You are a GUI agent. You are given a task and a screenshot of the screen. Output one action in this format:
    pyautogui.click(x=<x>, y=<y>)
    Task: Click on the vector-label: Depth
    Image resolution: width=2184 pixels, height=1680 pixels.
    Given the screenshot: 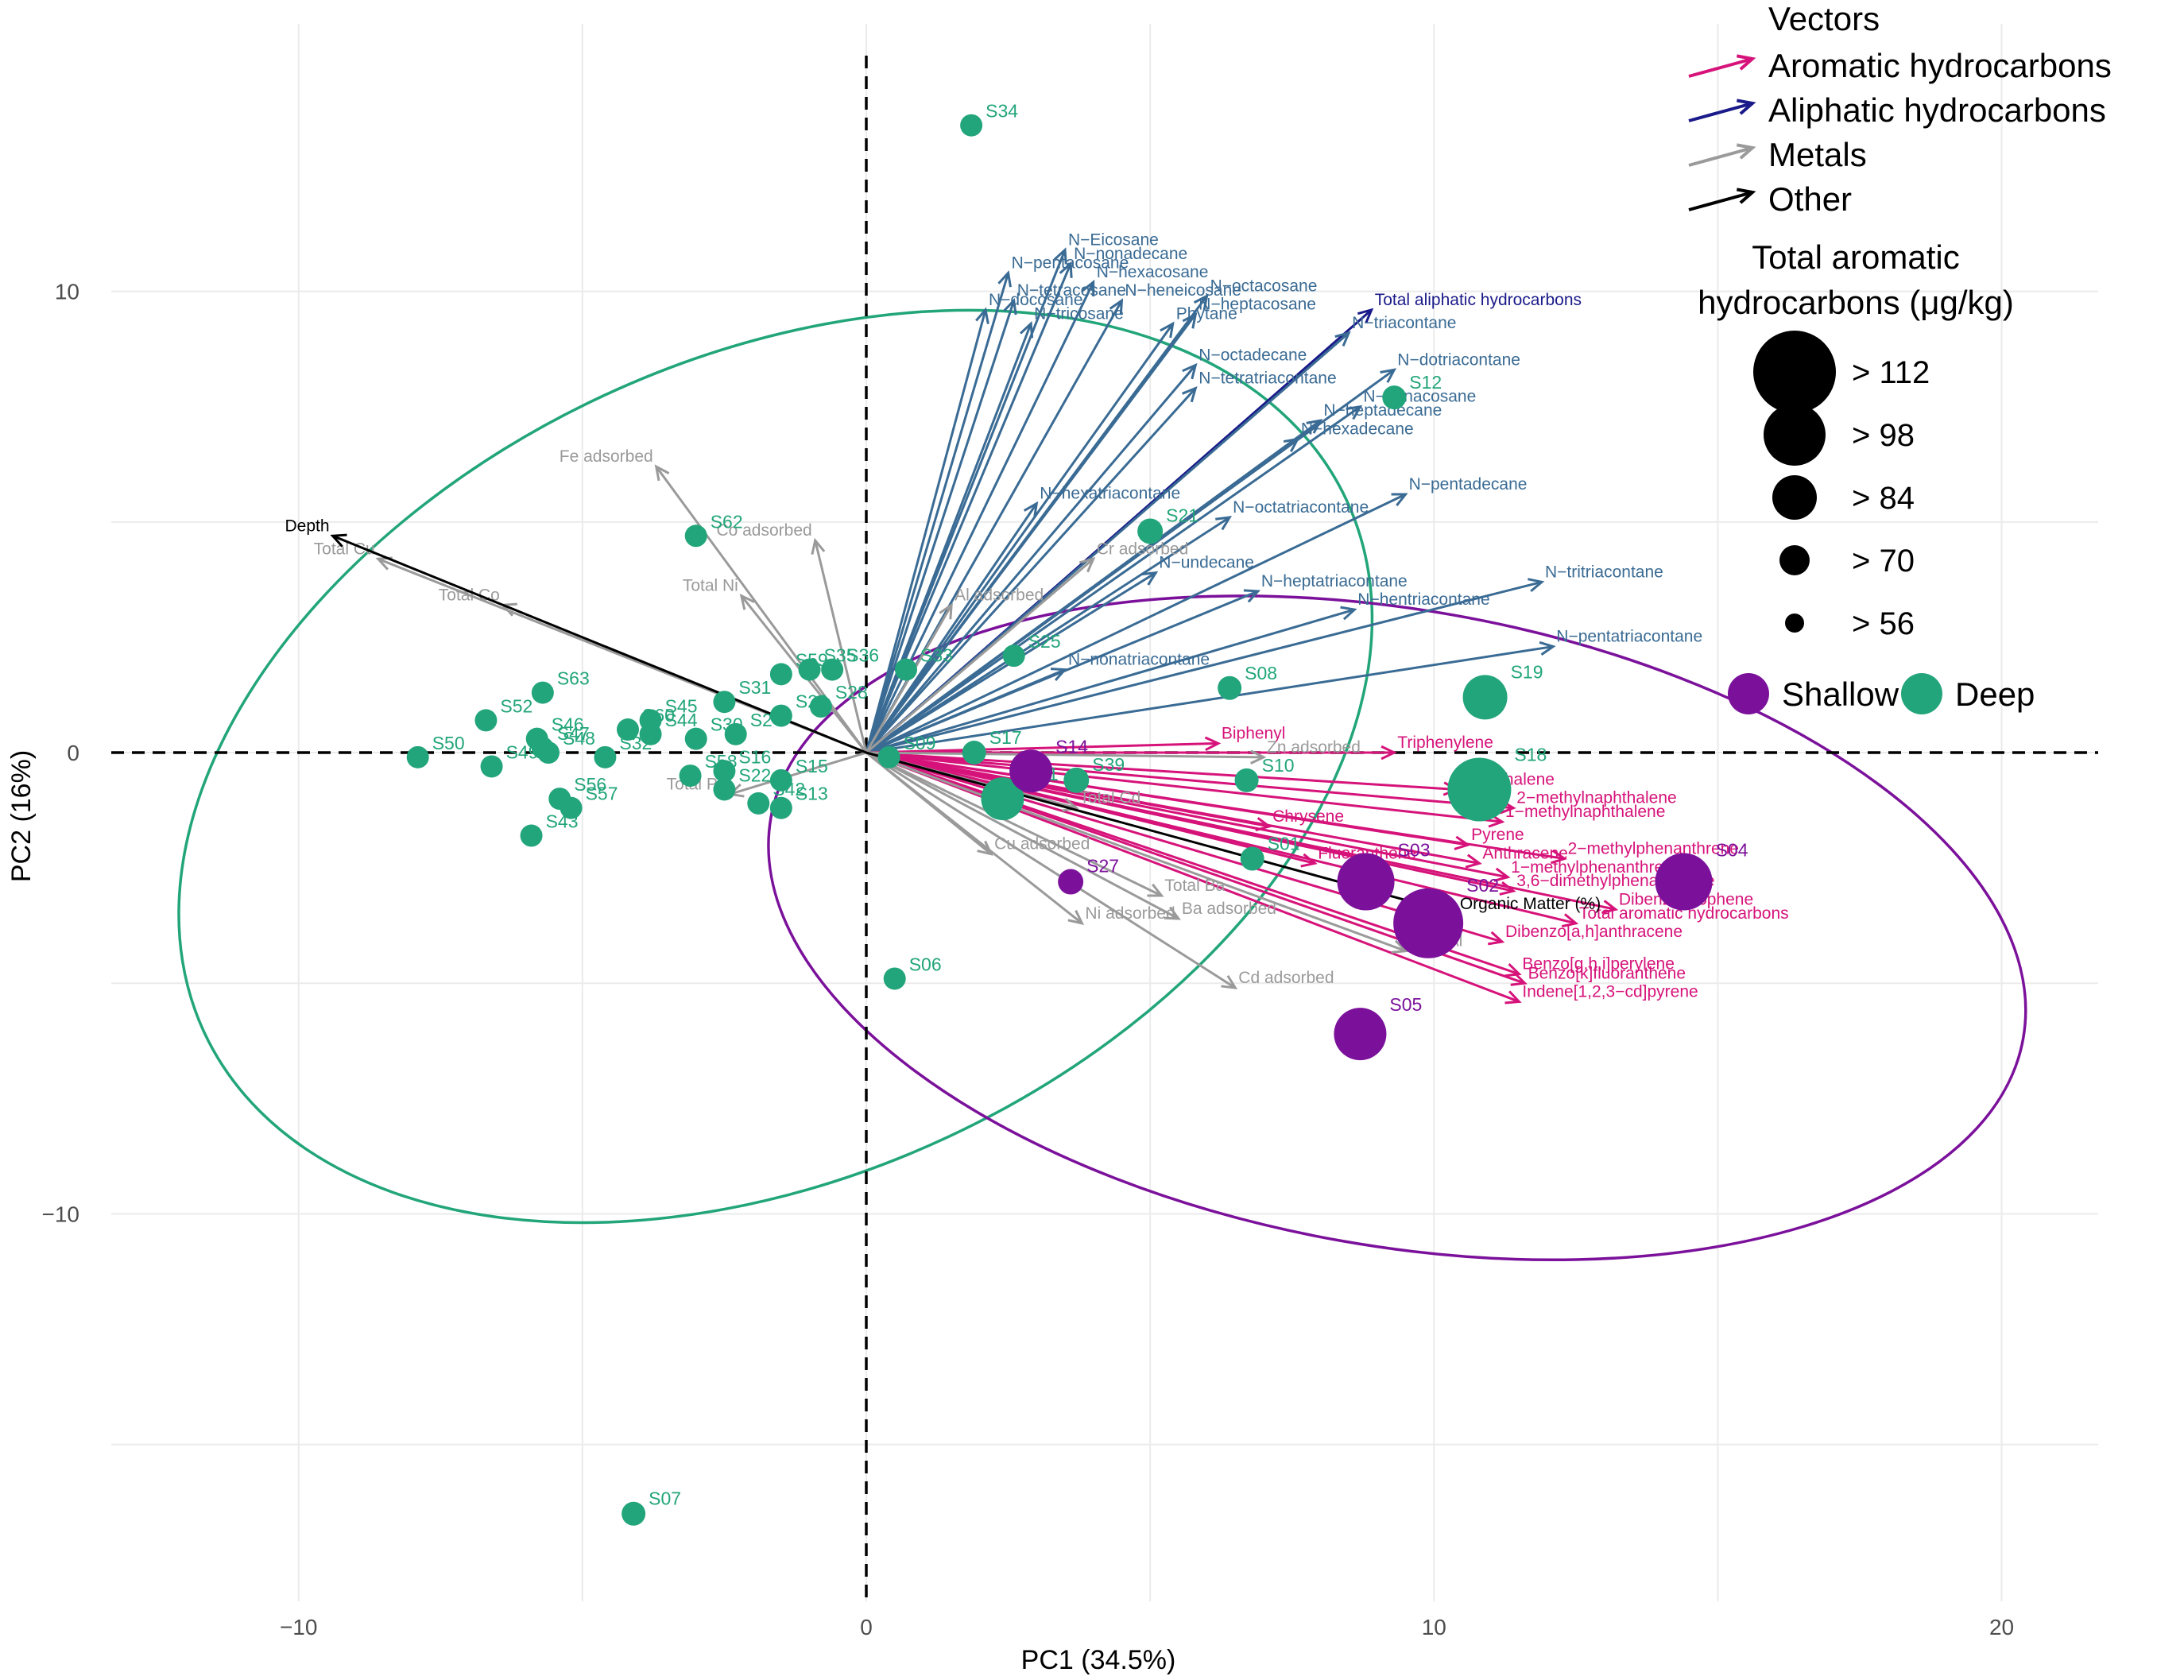 What is the action you would take?
    pyautogui.click(x=307, y=526)
    